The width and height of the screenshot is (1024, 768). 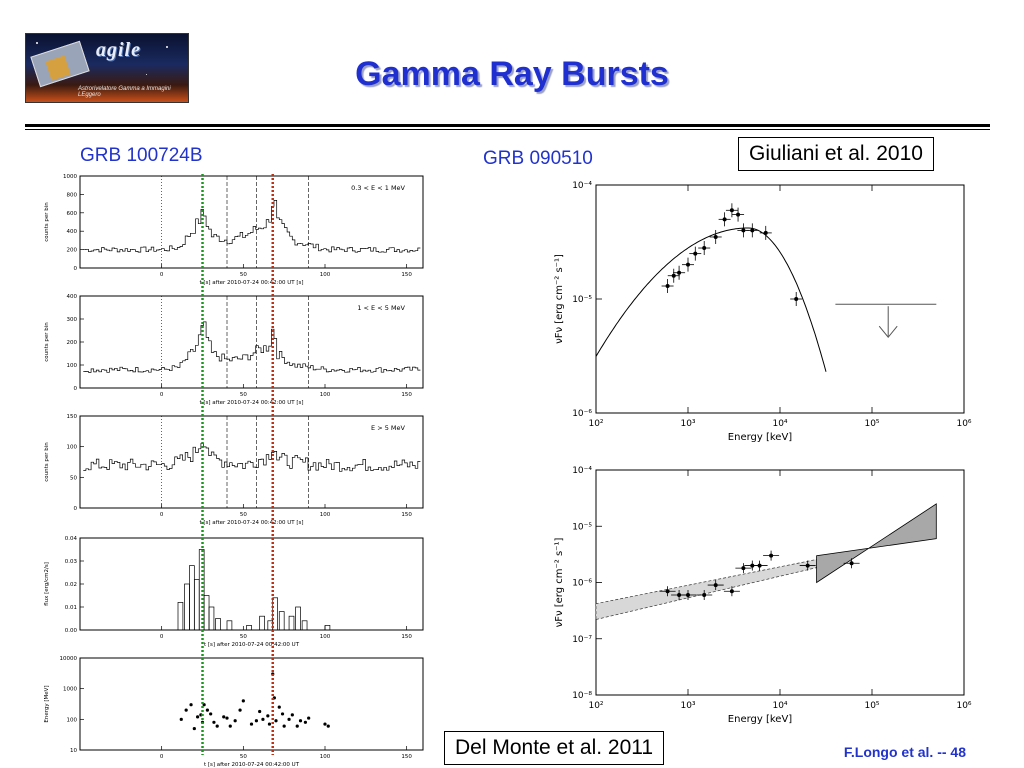 What do you see at coordinates (141, 155) in the screenshot?
I see `left-grb-label: GRB 100724B` at bounding box center [141, 155].